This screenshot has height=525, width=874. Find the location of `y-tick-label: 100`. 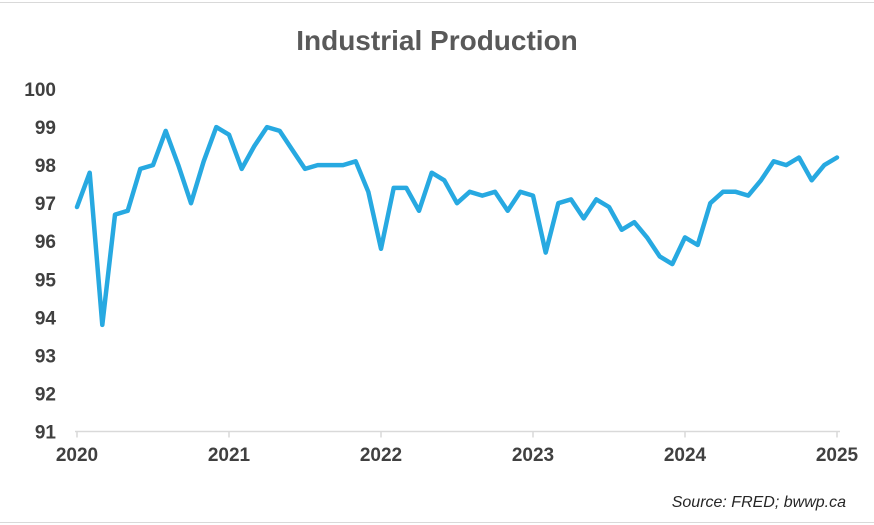

y-tick-label: 100 is located at coordinates (40, 90).